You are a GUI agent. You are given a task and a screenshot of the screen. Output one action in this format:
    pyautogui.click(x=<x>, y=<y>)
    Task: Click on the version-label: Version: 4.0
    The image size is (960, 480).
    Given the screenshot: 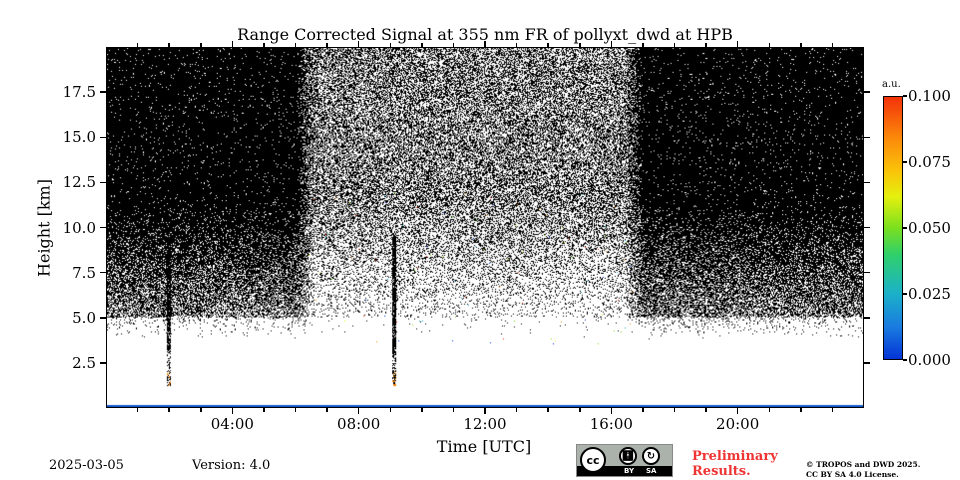 What is the action you would take?
    pyautogui.click(x=231, y=465)
    